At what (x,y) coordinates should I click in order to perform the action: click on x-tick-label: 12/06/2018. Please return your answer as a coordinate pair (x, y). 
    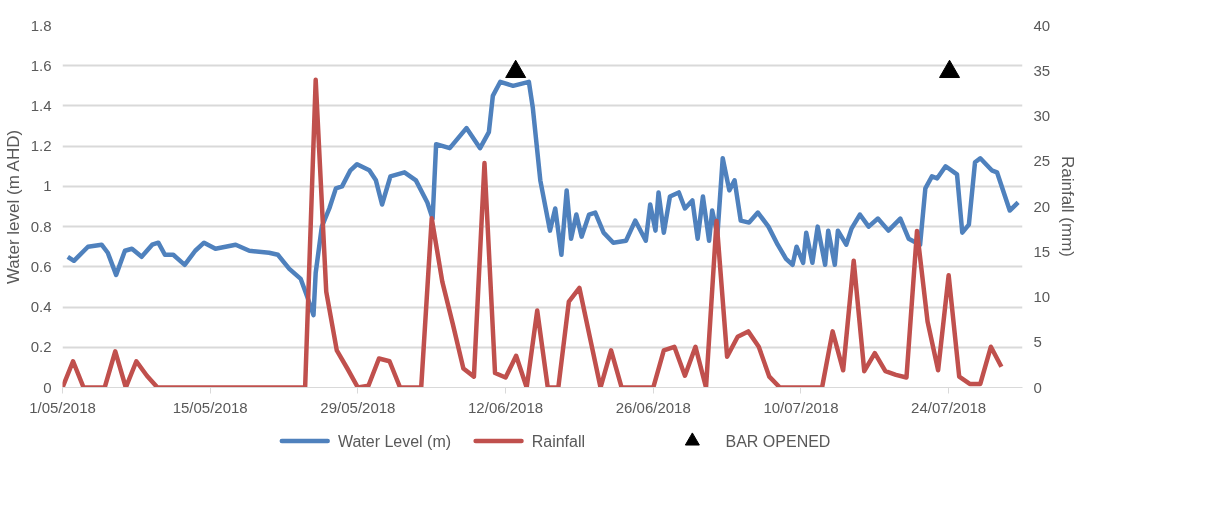
    Looking at the image, I should click on (506, 407).